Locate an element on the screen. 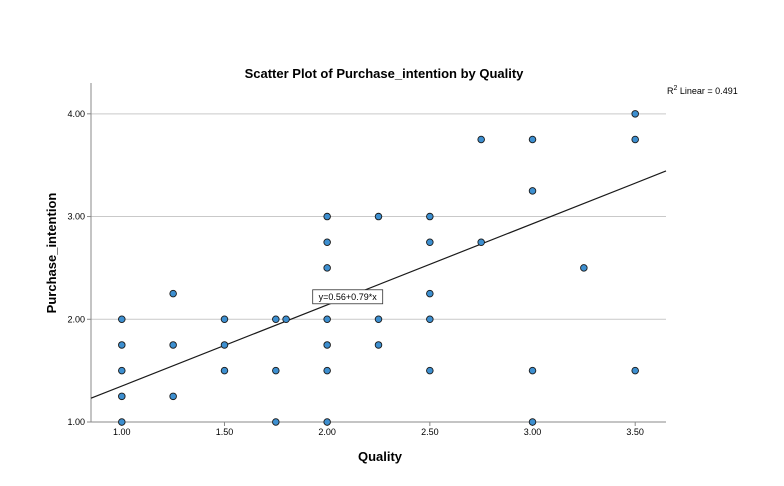 This screenshot has height=486, width=784. x-tick-label: 2.00 is located at coordinates (327, 432).